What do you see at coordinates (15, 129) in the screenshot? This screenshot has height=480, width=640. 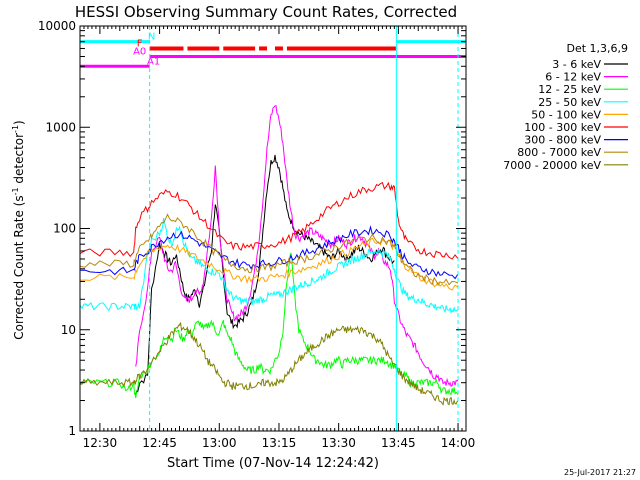 I see `y-axis-label-sup2: -1` at bounding box center [15, 129].